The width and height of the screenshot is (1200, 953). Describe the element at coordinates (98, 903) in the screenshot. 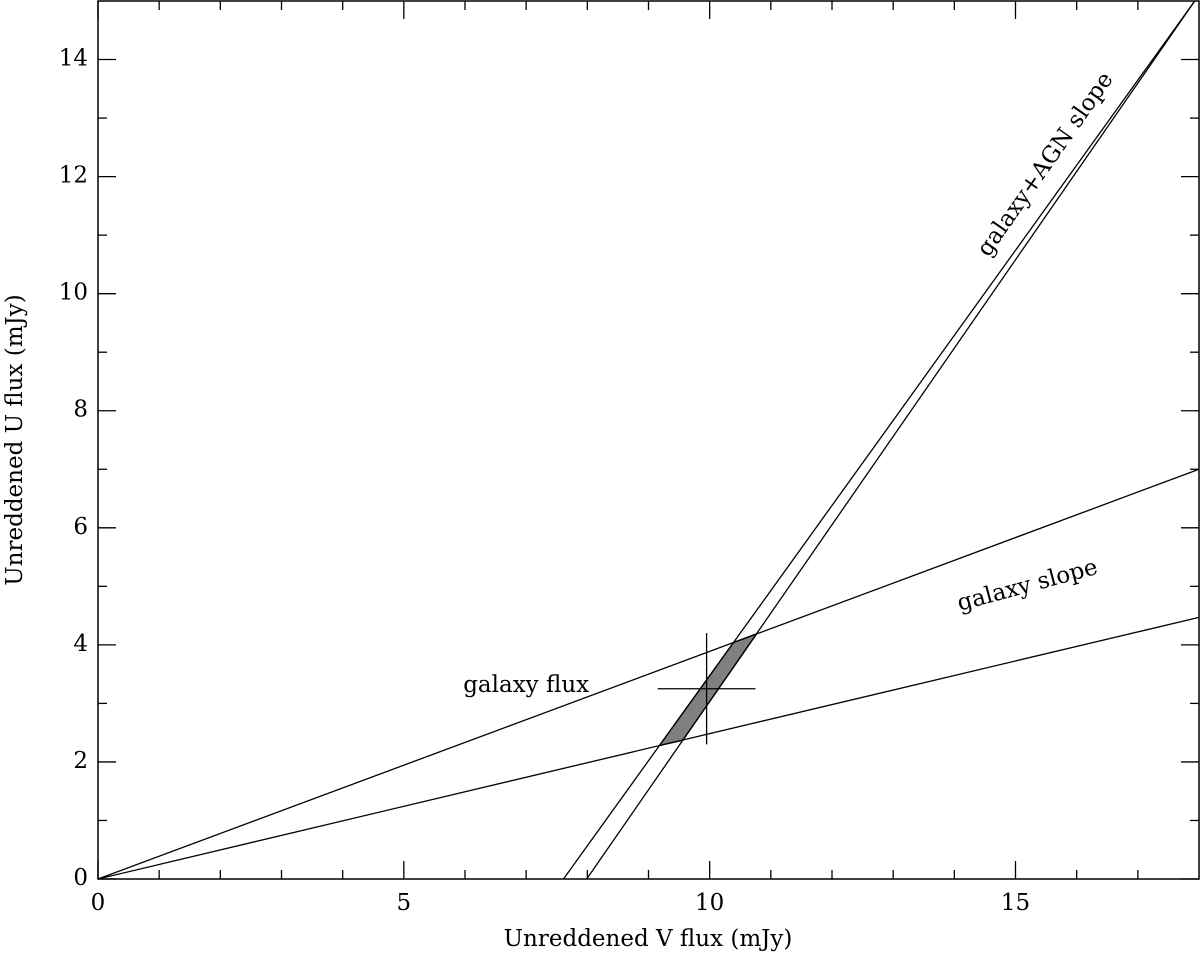

I see `x-tick-label: 0` at that location.